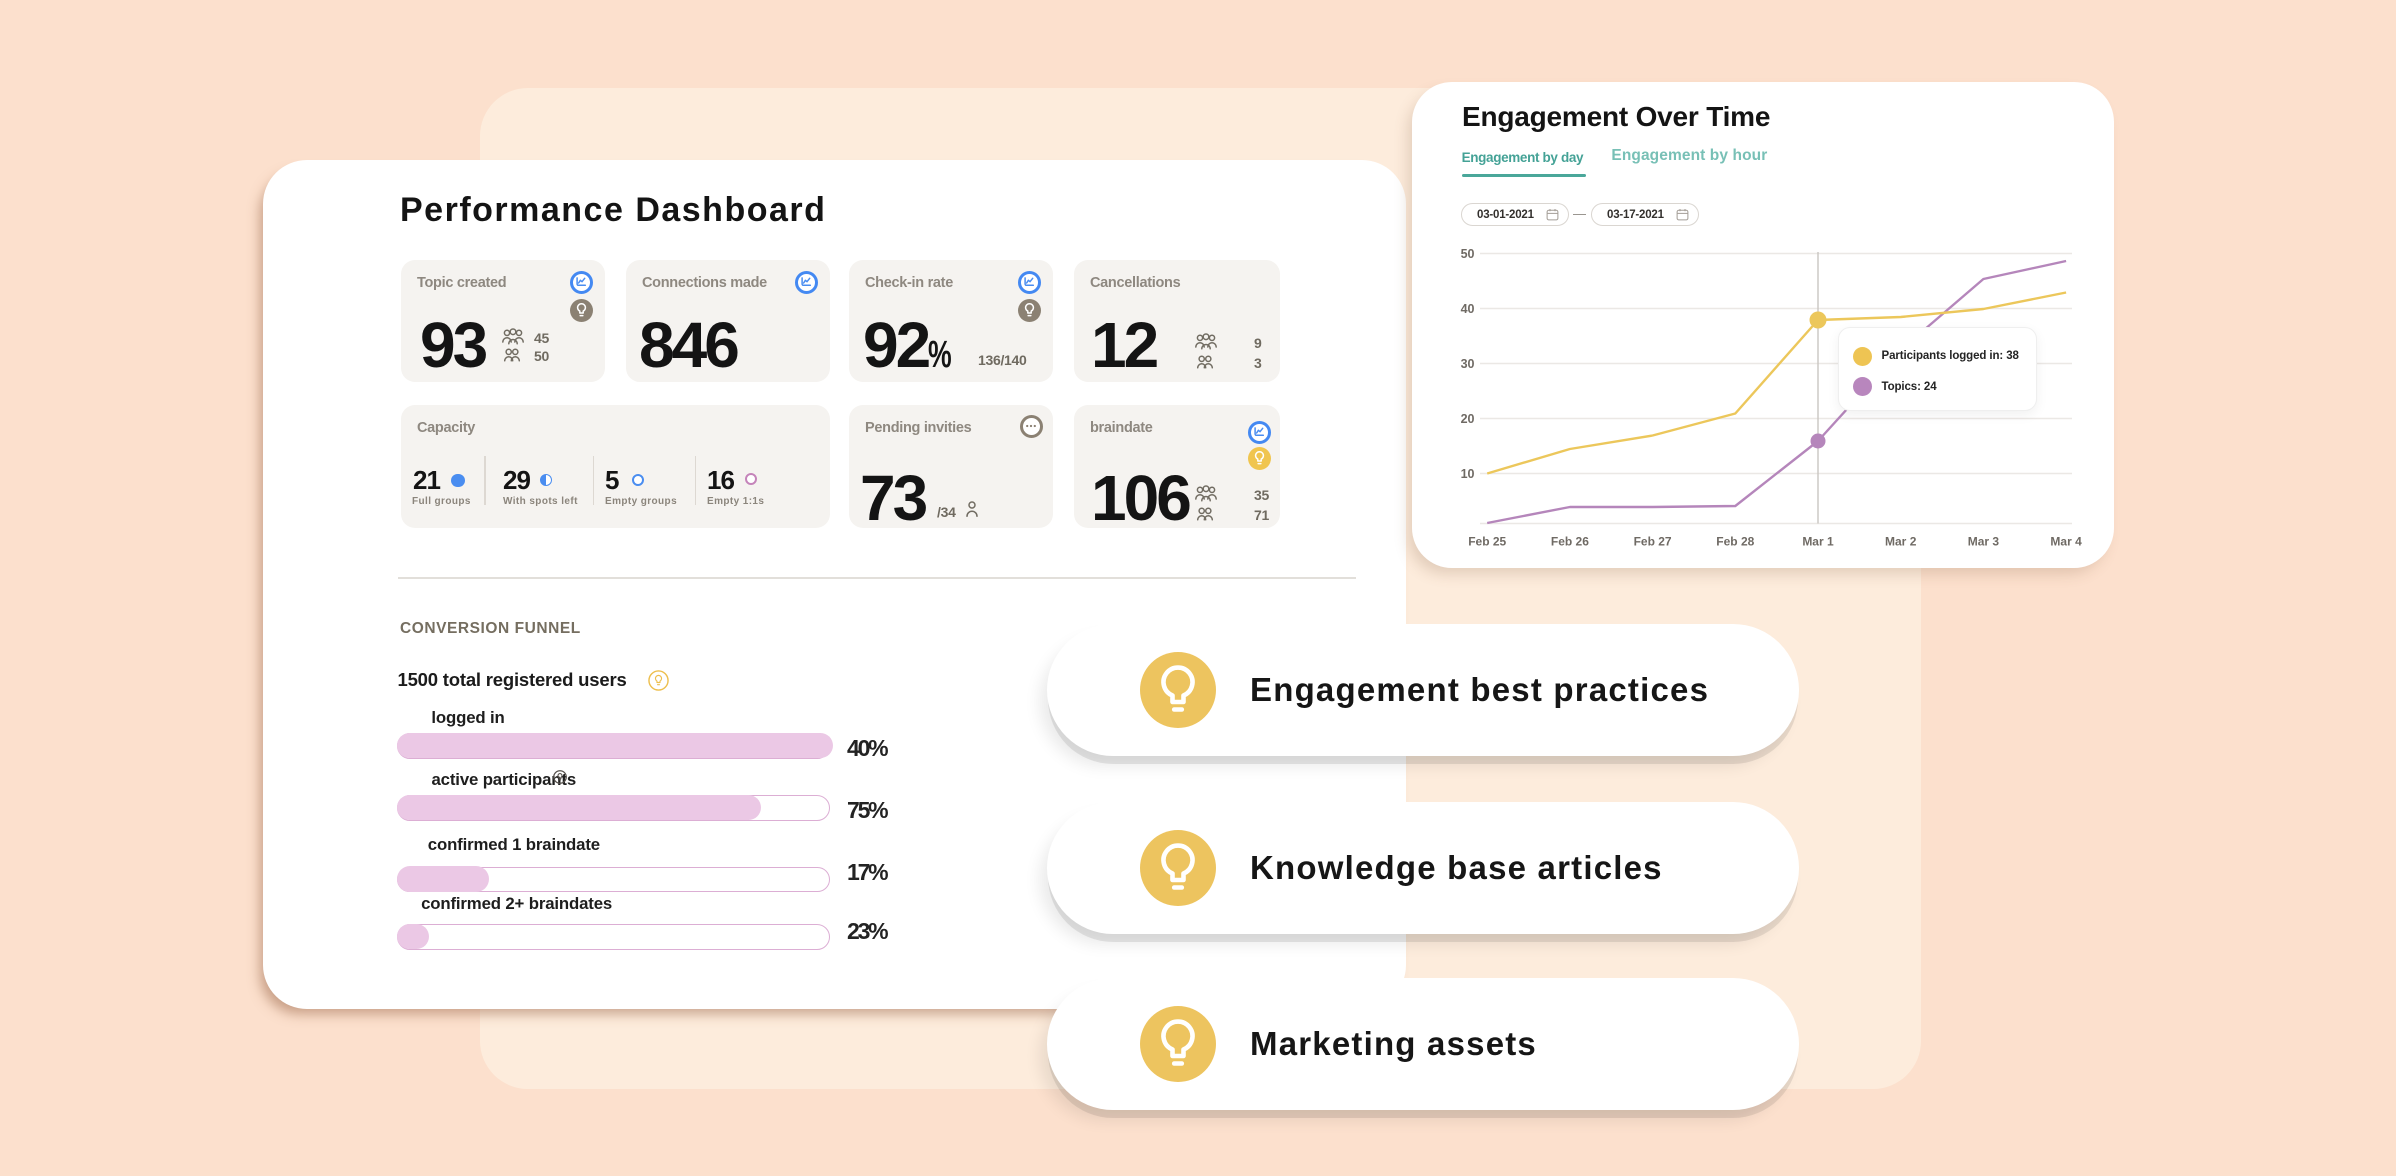  What do you see at coordinates (1468, 419) in the screenshot?
I see `svg-text: 20` at bounding box center [1468, 419].